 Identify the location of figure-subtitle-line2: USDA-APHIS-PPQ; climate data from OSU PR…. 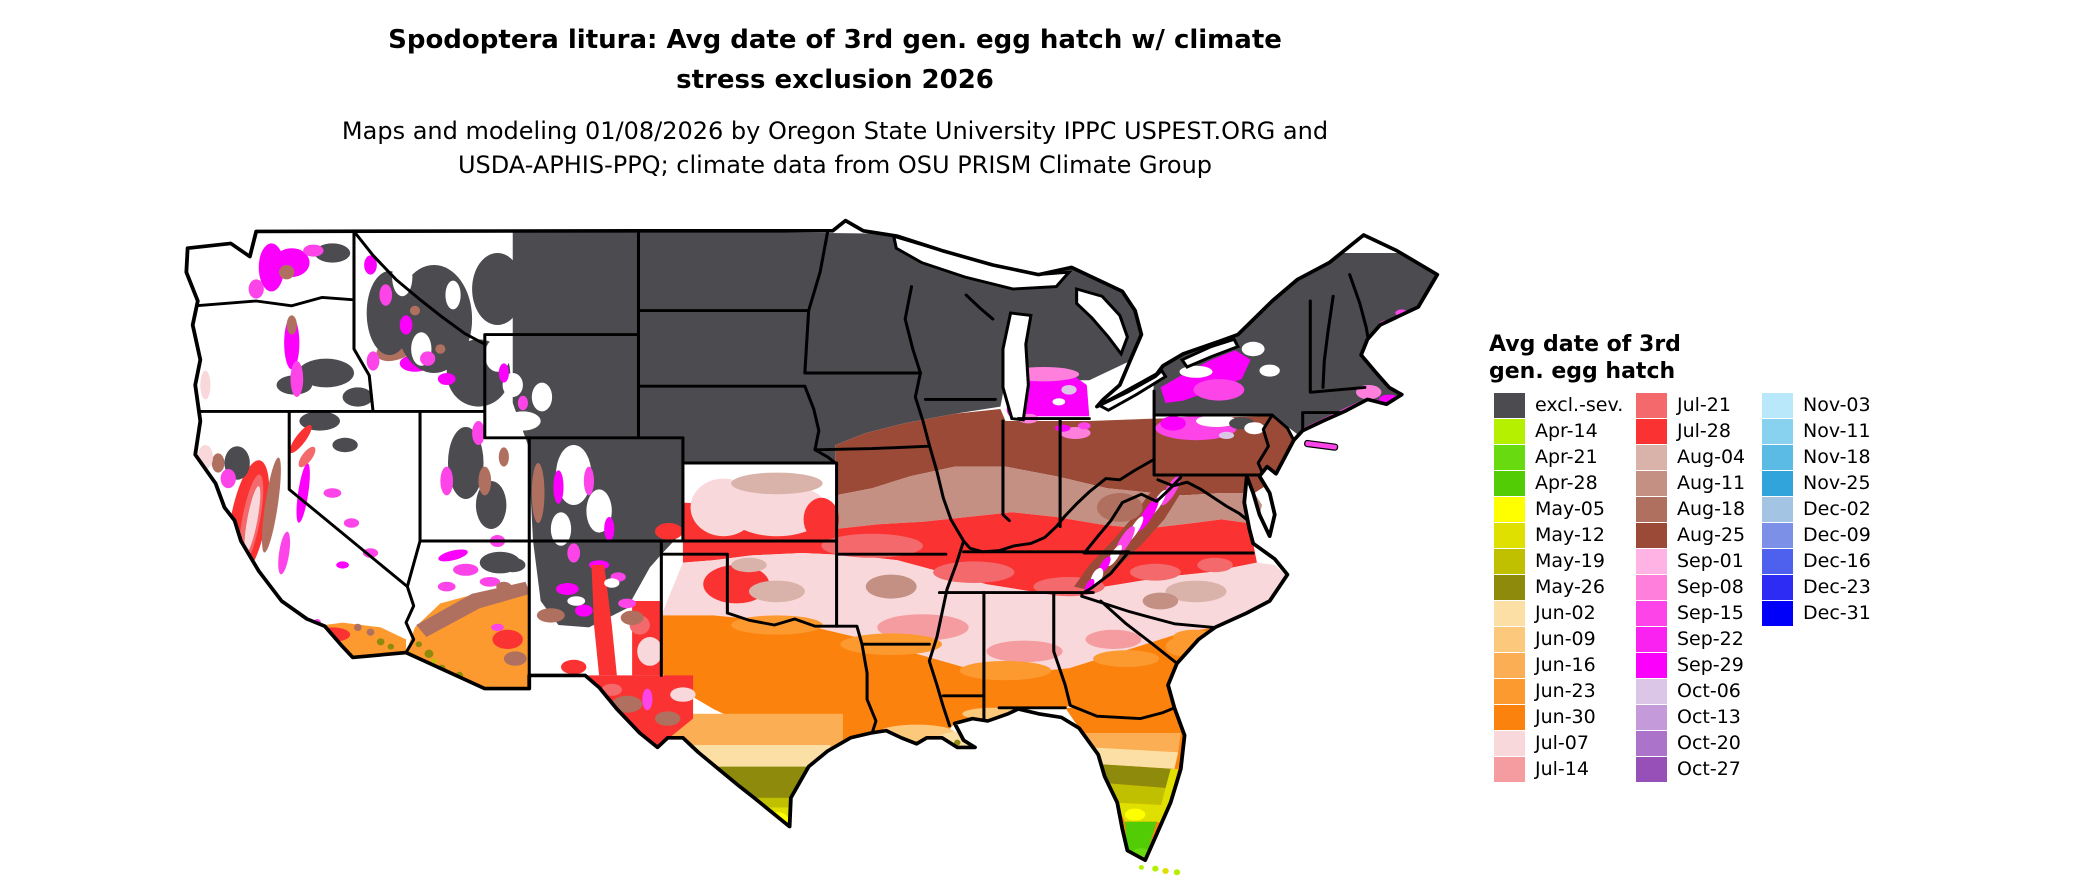
(835, 165).